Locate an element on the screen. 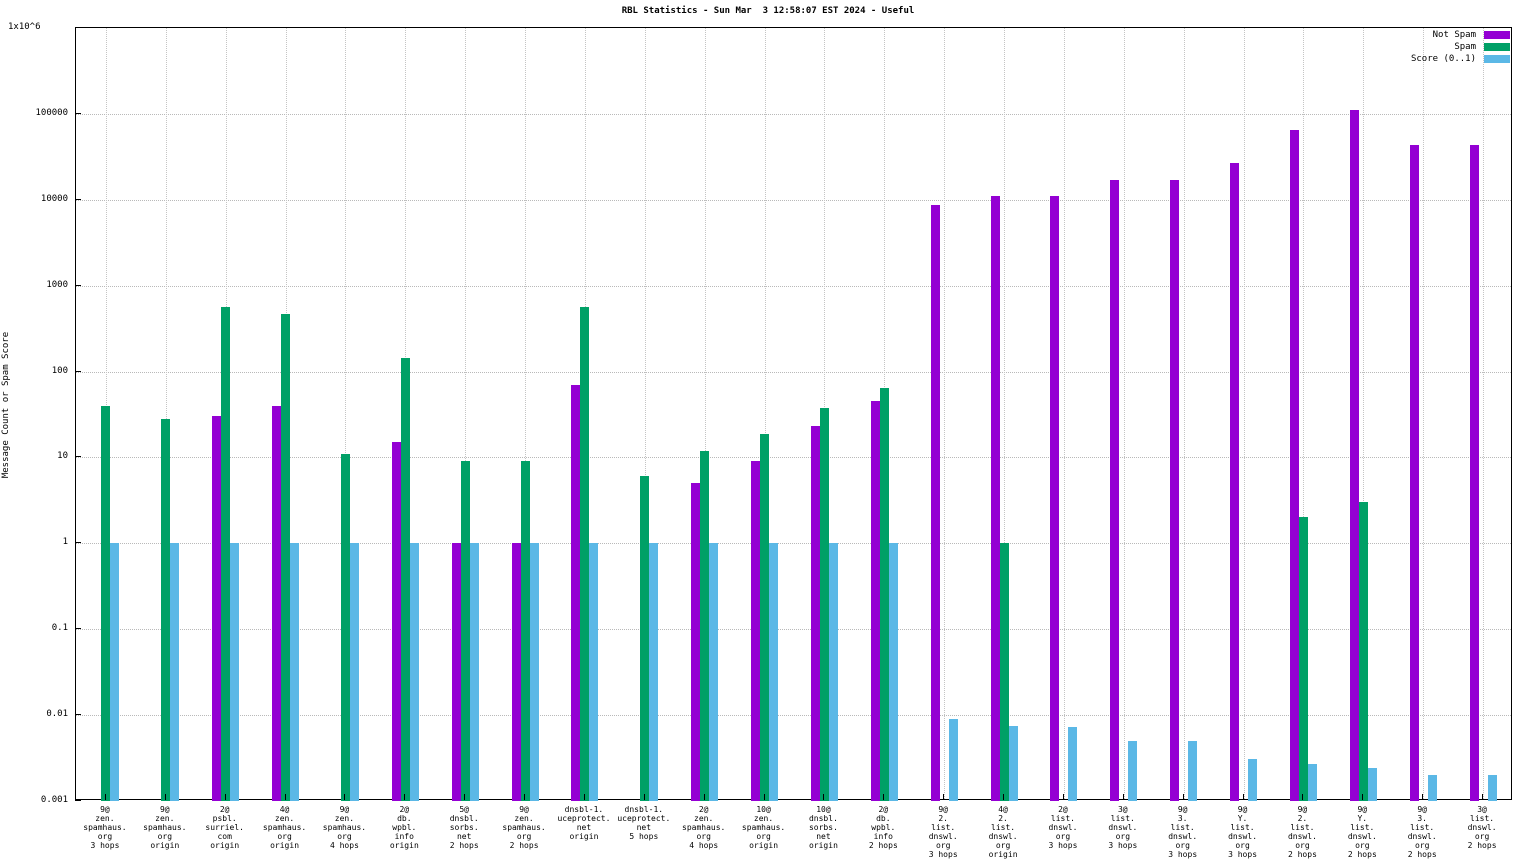  x-tick-label-line: 3@ is located at coordinates (1122, 809).